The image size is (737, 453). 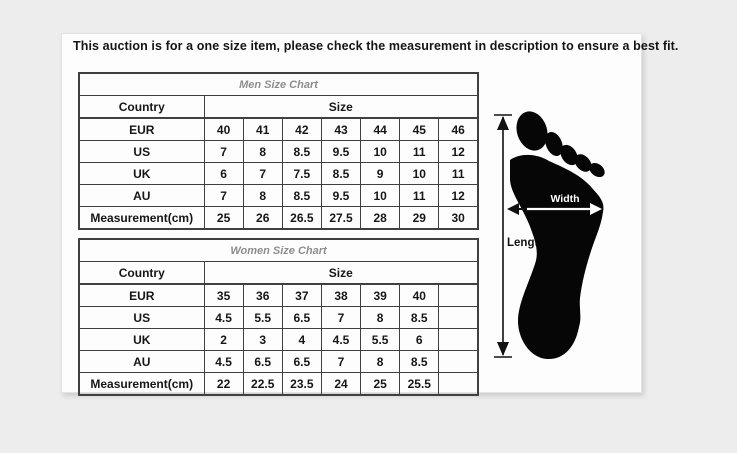 What do you see at coordinates (341, 273) in the screenshot?
I see `women-size-header: Size` at bounding box center [341, 273].